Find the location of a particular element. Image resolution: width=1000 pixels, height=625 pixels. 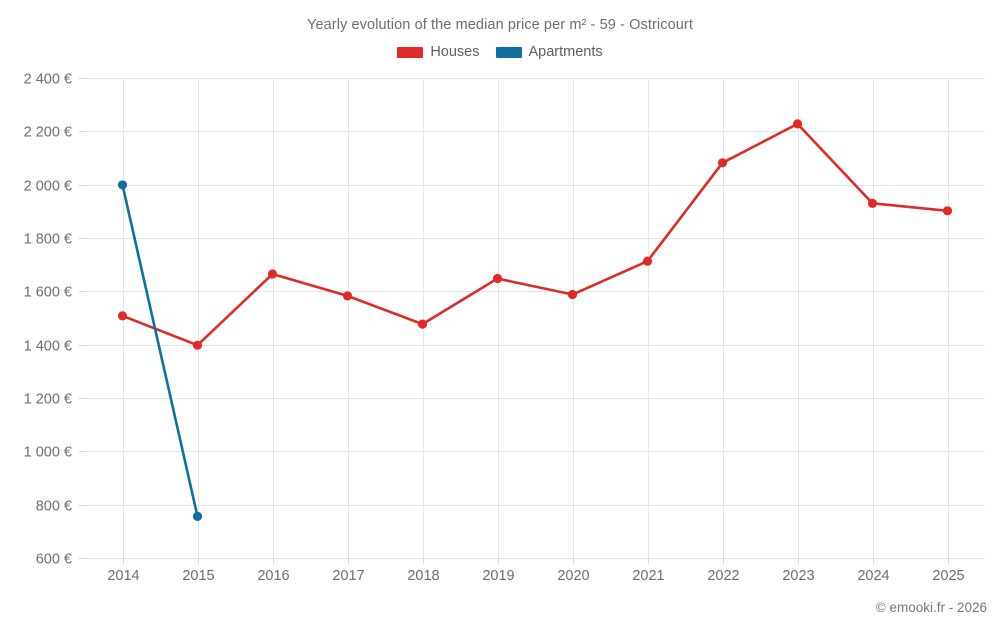

y-axis-tick-label: 1 200 € is located at coordinates (48, 400).